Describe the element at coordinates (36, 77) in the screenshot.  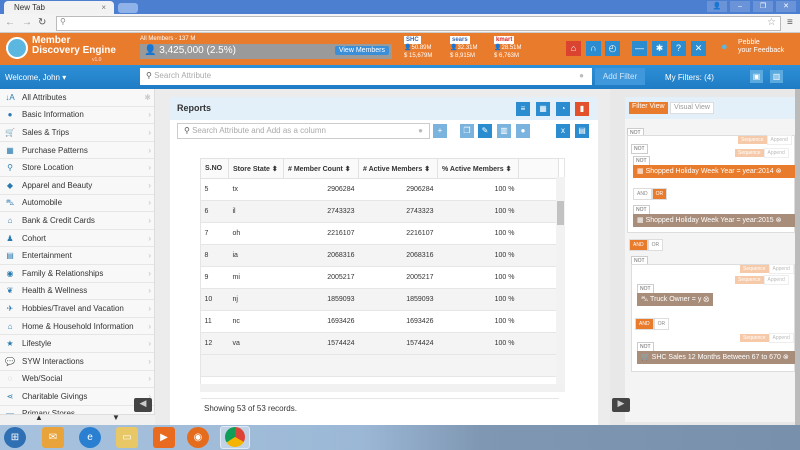
I see `user-menu: Welcome, John ▾` at that location.